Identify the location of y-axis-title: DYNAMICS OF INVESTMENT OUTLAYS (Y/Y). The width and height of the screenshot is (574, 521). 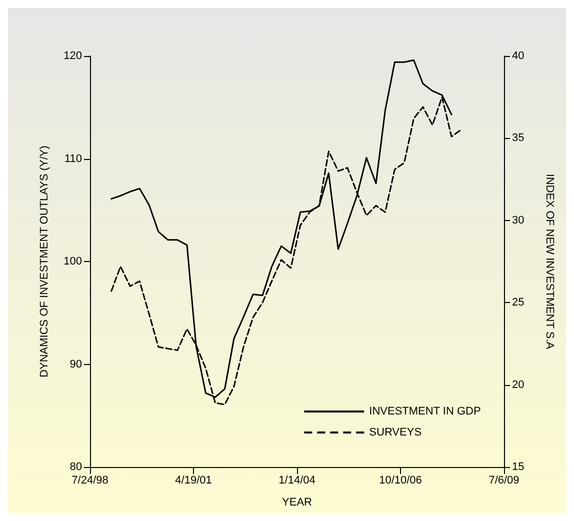
(44, 262).